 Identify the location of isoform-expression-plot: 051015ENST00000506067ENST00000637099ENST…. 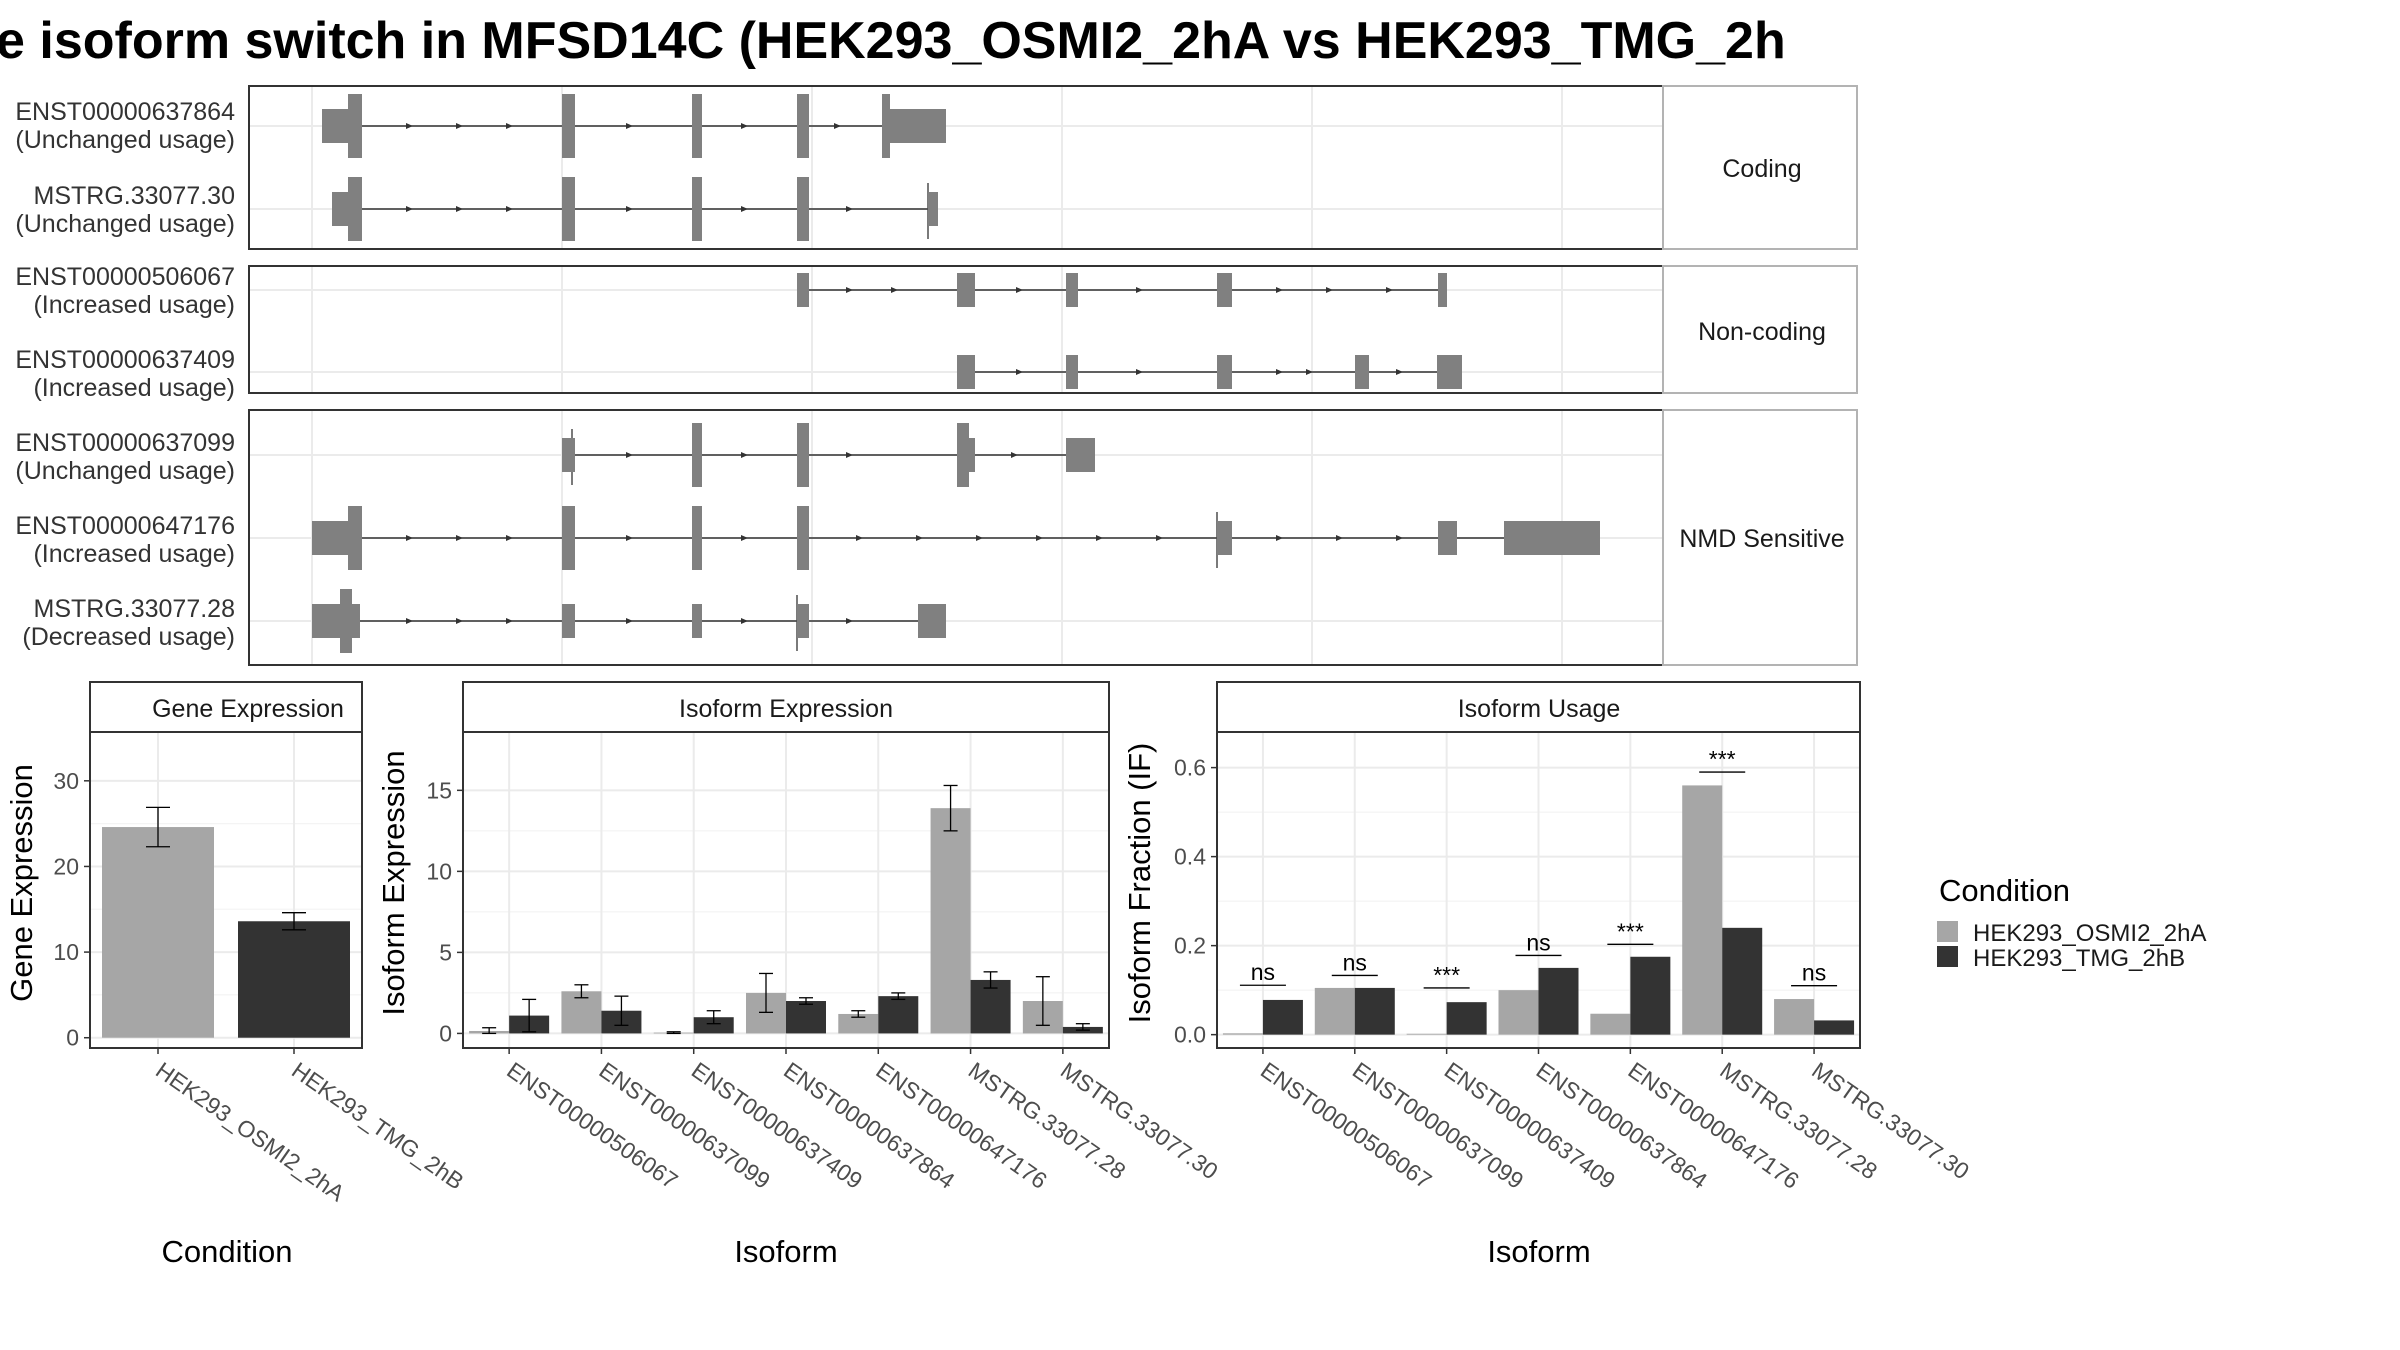
(824, 937).